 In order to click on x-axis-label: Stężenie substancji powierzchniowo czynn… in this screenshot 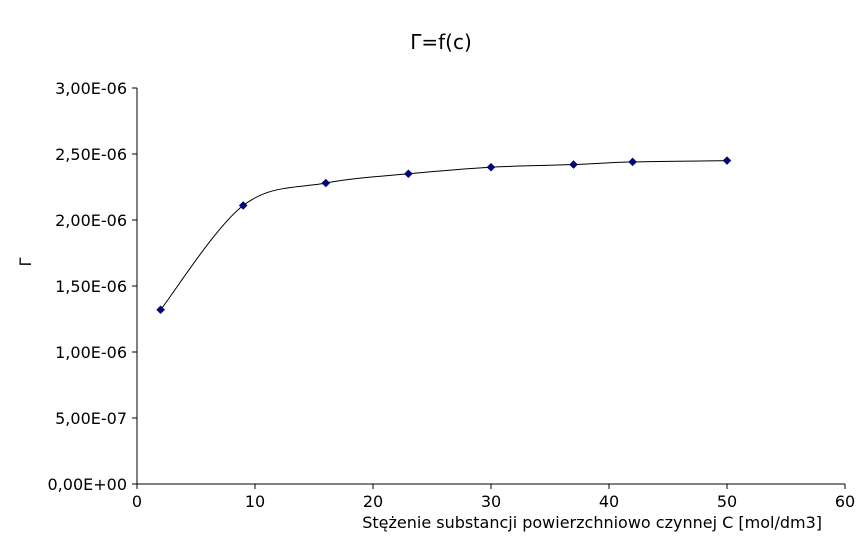, I will do `click(592, 522)`.